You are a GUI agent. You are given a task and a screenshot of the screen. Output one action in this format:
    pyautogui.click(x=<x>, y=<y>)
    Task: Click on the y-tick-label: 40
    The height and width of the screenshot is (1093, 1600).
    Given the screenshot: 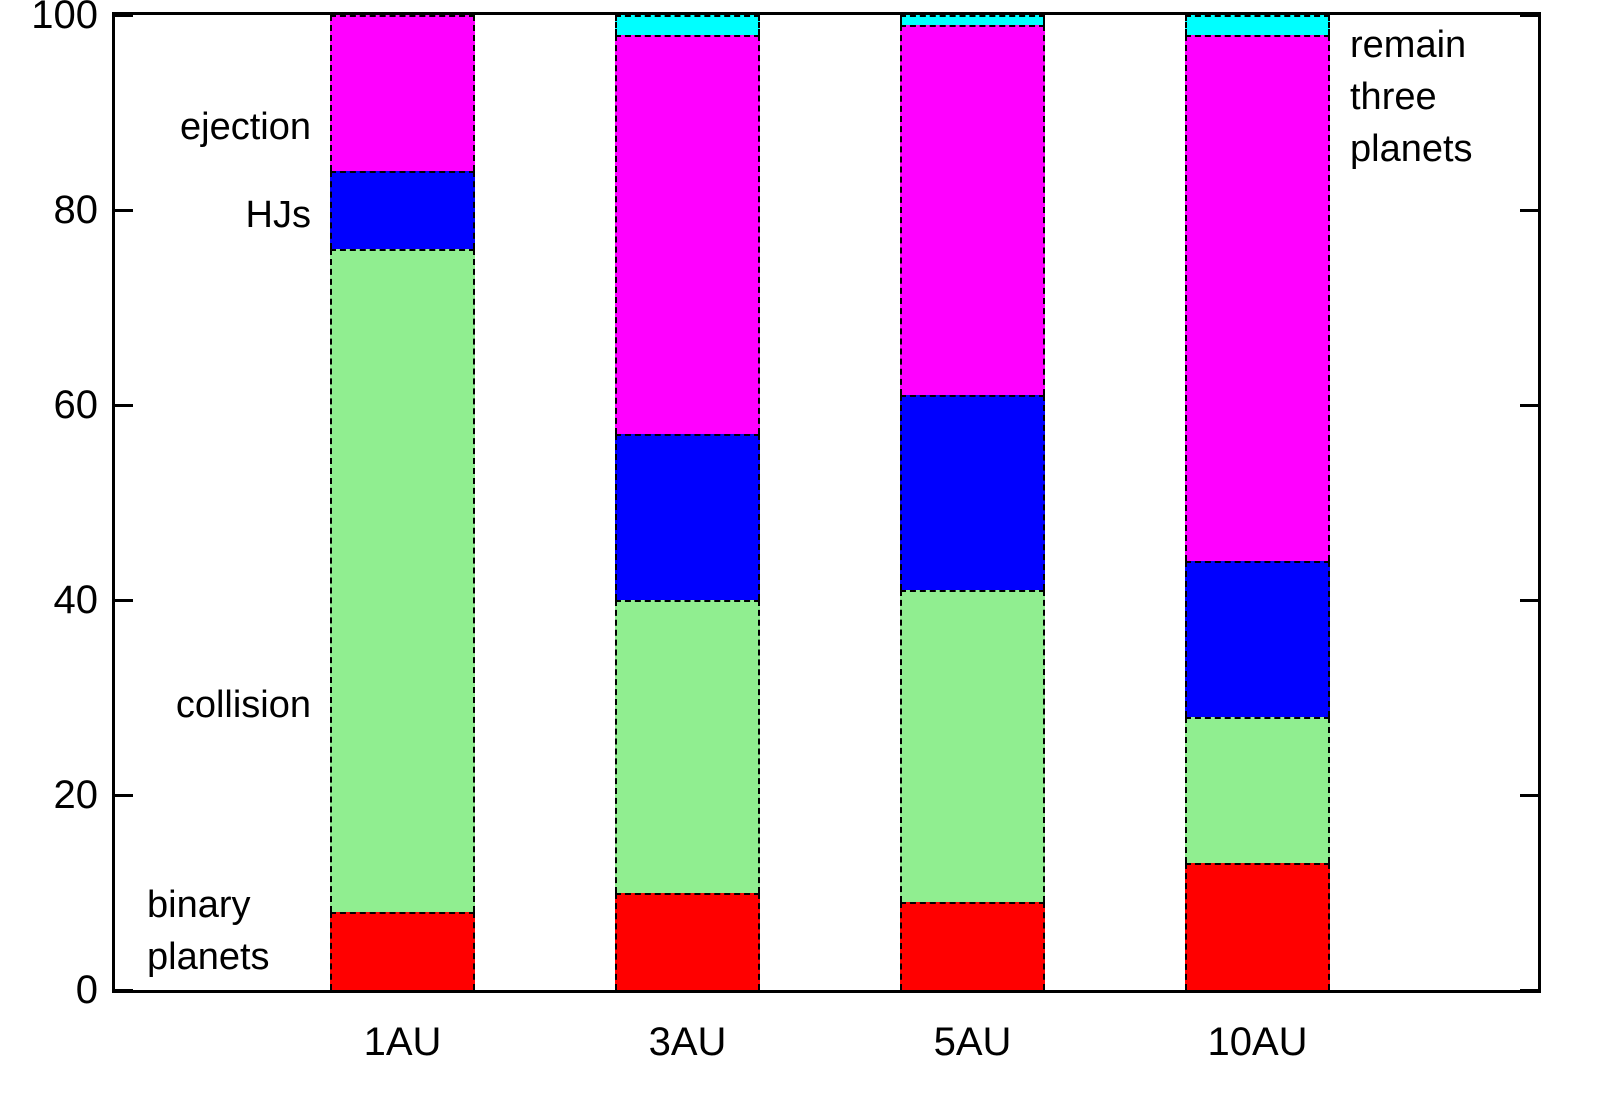 What is the action you would take?
    pyautogui.click(x=76, y=600)
    